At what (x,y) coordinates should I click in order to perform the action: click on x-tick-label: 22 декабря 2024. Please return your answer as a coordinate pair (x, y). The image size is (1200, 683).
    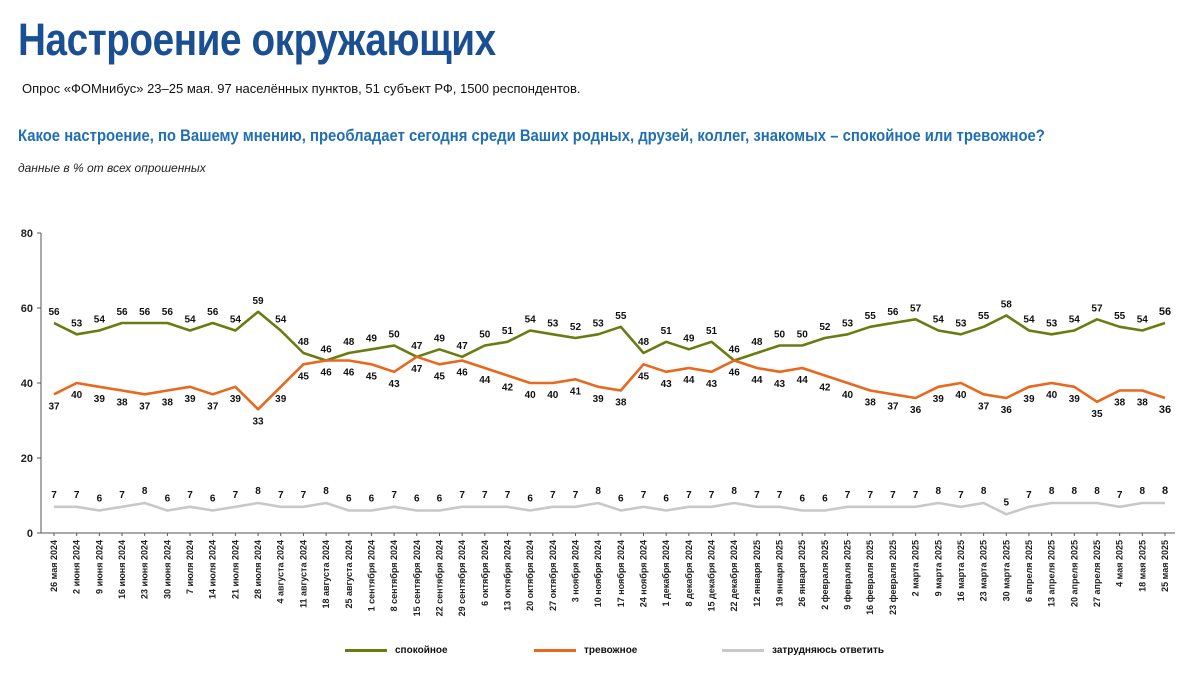
    Looking at the image, I should click on (734, 575).